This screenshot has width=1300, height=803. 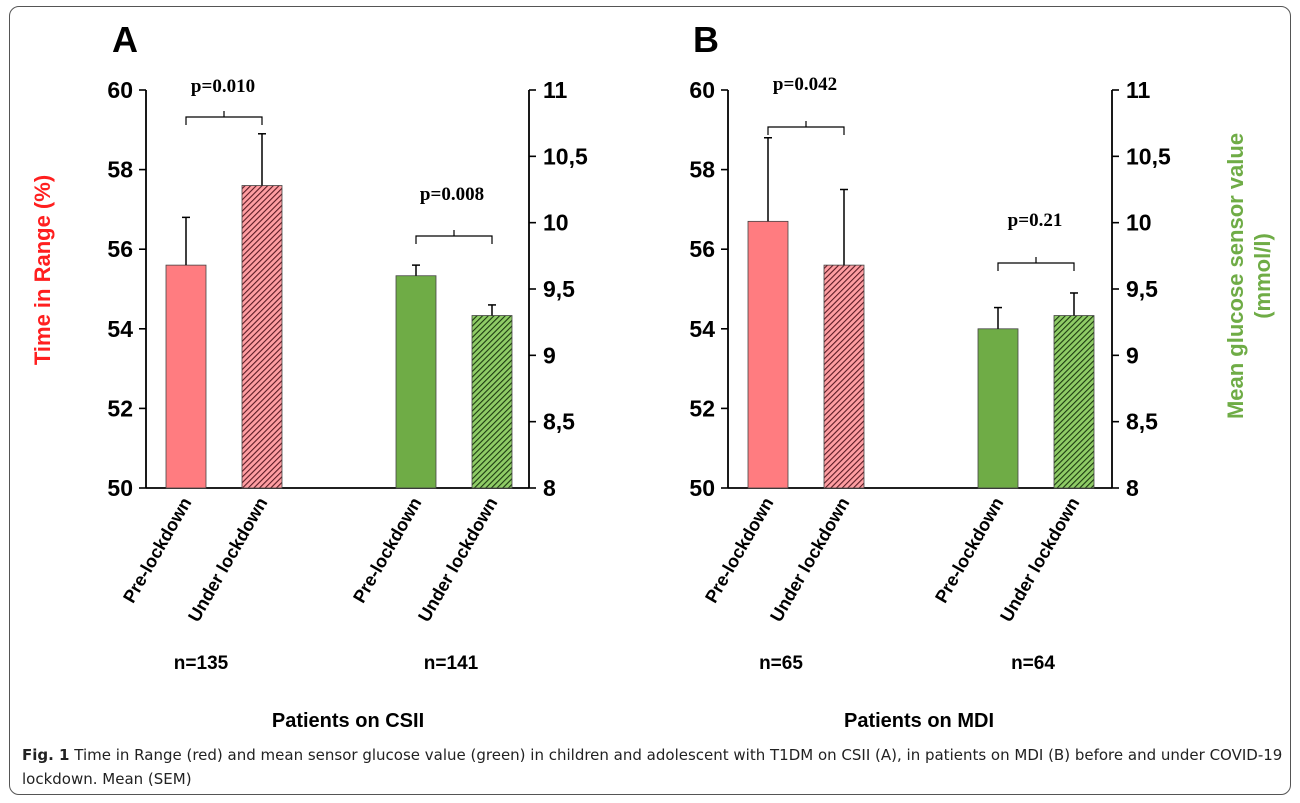 I want to click on x-axis-title: Patients on CSII, so click(x=348, y=721).